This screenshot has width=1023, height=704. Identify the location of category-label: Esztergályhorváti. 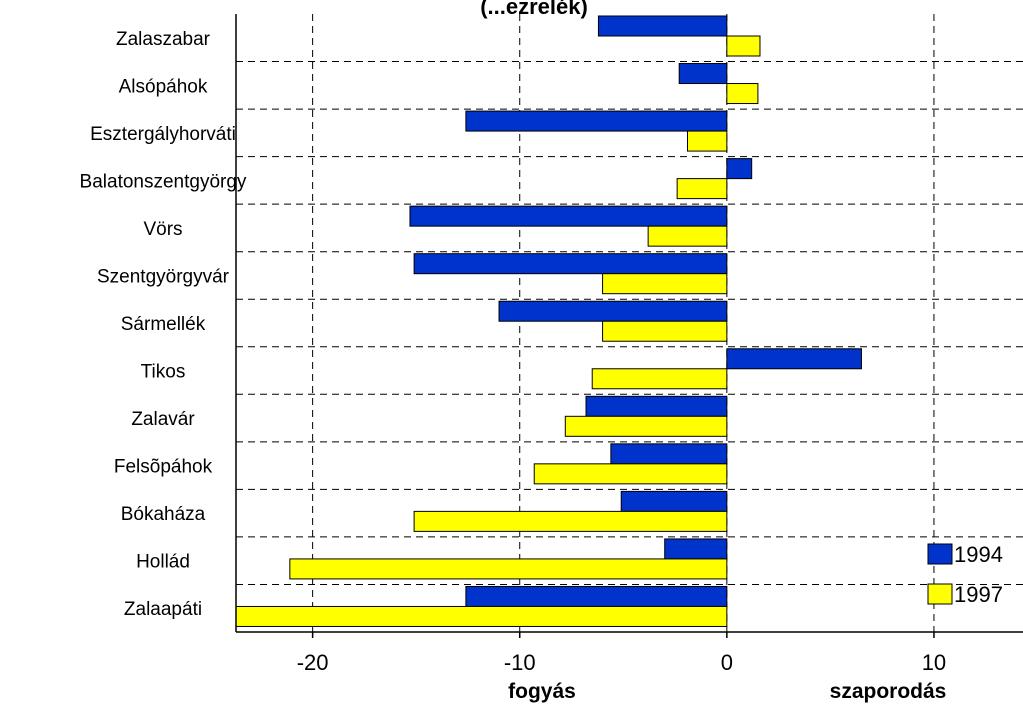
(163, 134).